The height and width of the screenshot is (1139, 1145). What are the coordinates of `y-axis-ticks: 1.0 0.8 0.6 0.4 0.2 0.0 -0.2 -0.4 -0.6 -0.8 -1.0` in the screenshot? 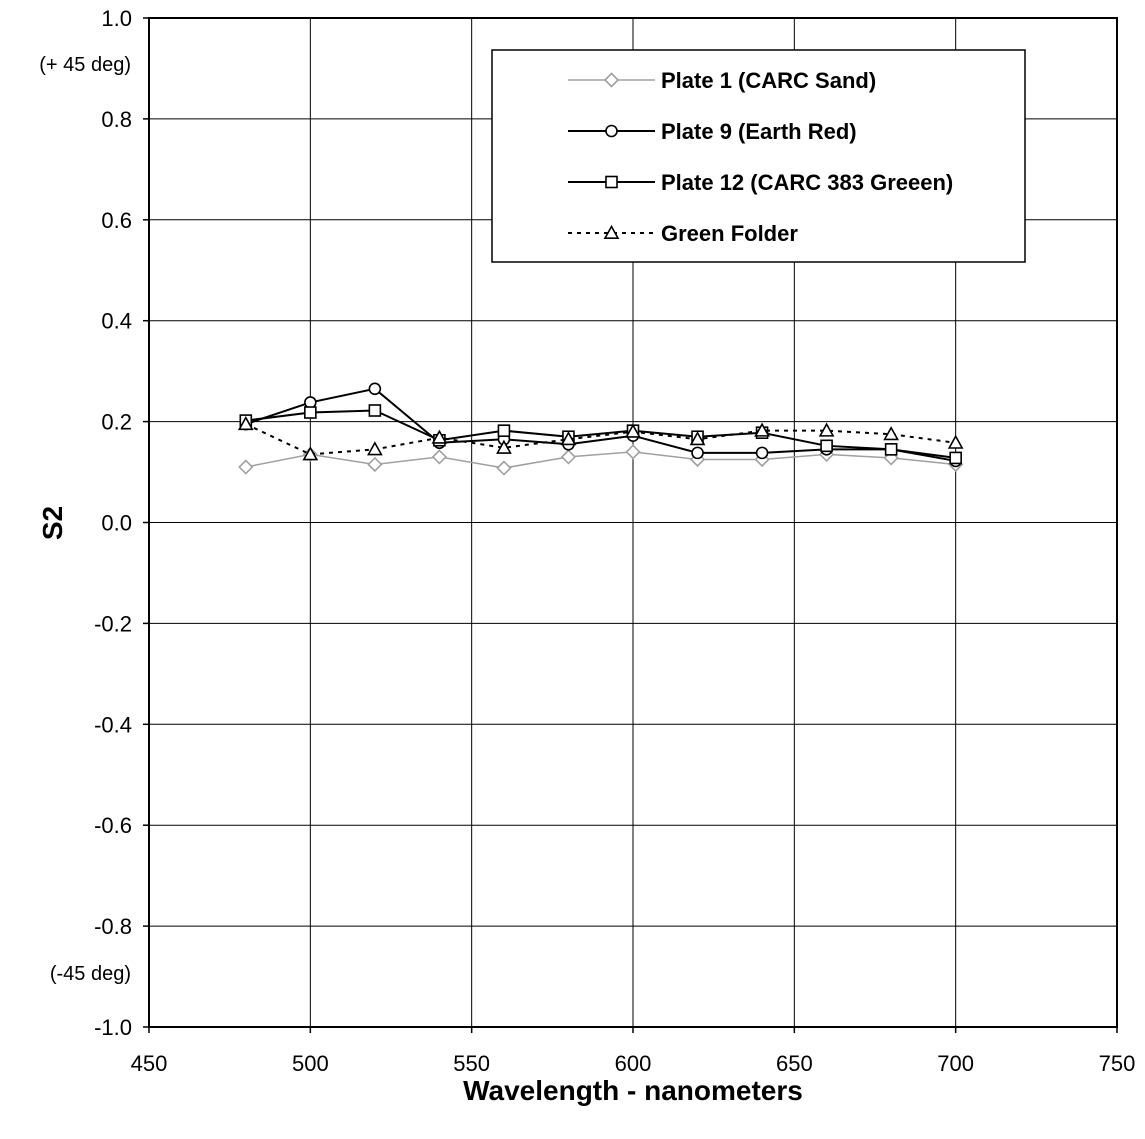 It's located at (121, 523).